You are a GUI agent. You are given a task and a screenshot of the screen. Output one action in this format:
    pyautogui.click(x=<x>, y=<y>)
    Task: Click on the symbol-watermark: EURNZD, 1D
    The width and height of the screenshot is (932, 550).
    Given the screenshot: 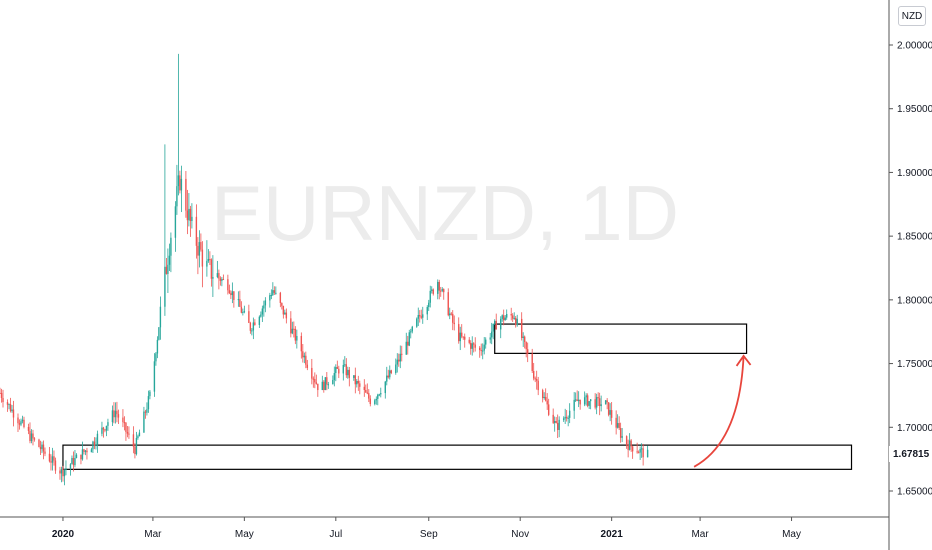 What is the action you would take?
    pyautogui.click(x=445, y=213)
    